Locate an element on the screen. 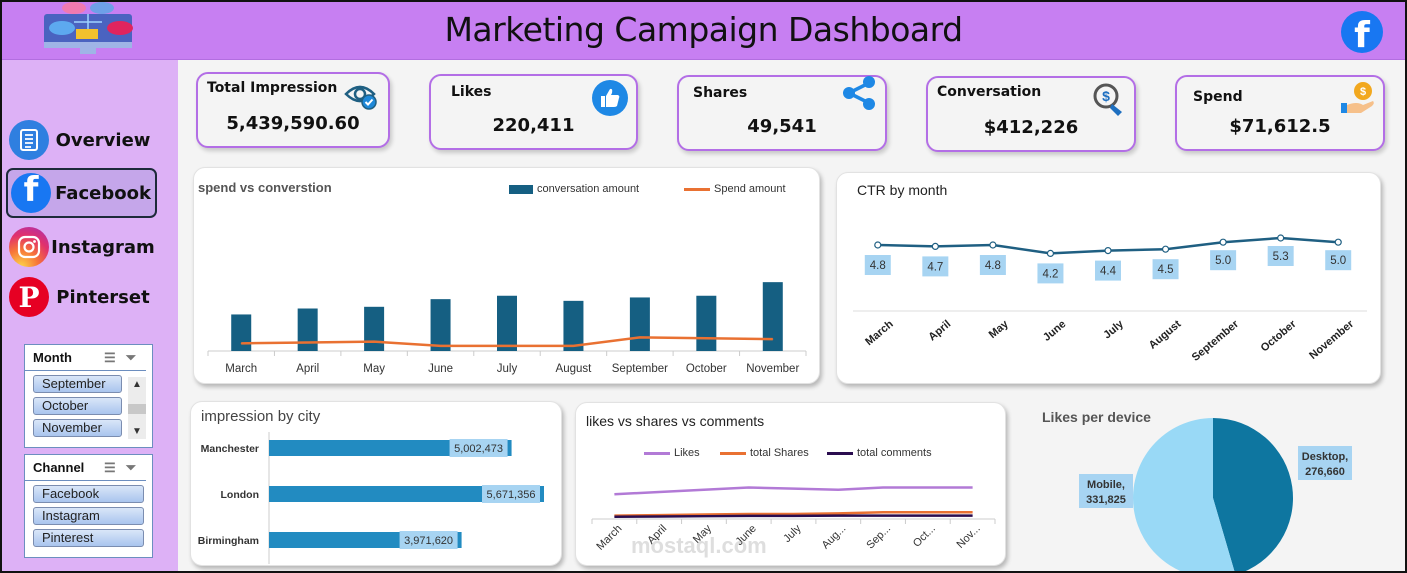 Image resolution: width=1407 pixels, height=573 pixels. sidebar-item-instagram: Instagram is located at coordinates (81, 247).